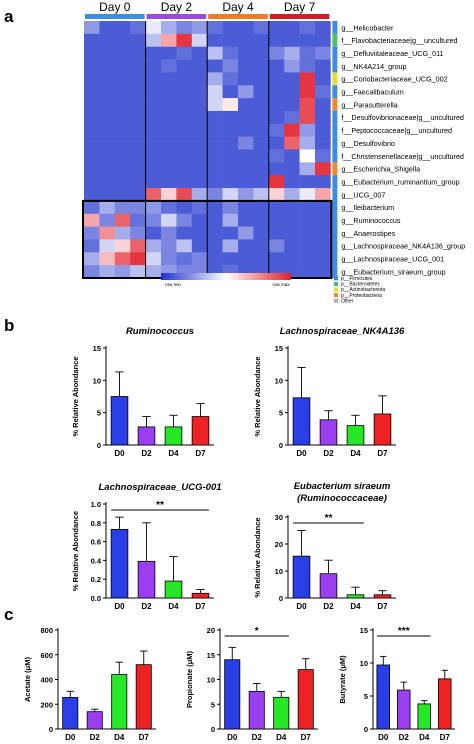 The image size is (474, 744). I want to click on row-label: g__Ruminococcus, so click(371, 220).